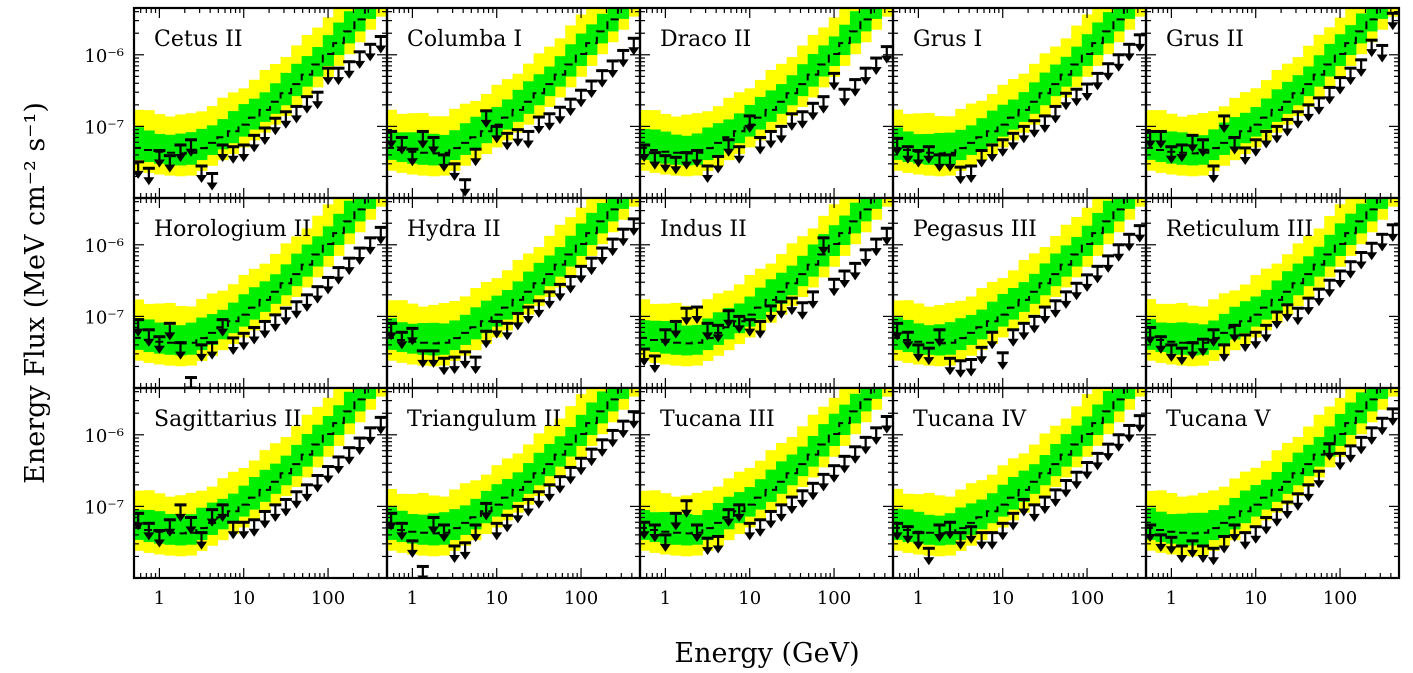 This screenshot has height=673, width=1413. What do you see at coordinates (766, 653) in the screenshot?
I see `x-axis-title: Energy (GeV)` at bounding box center [766, 653].